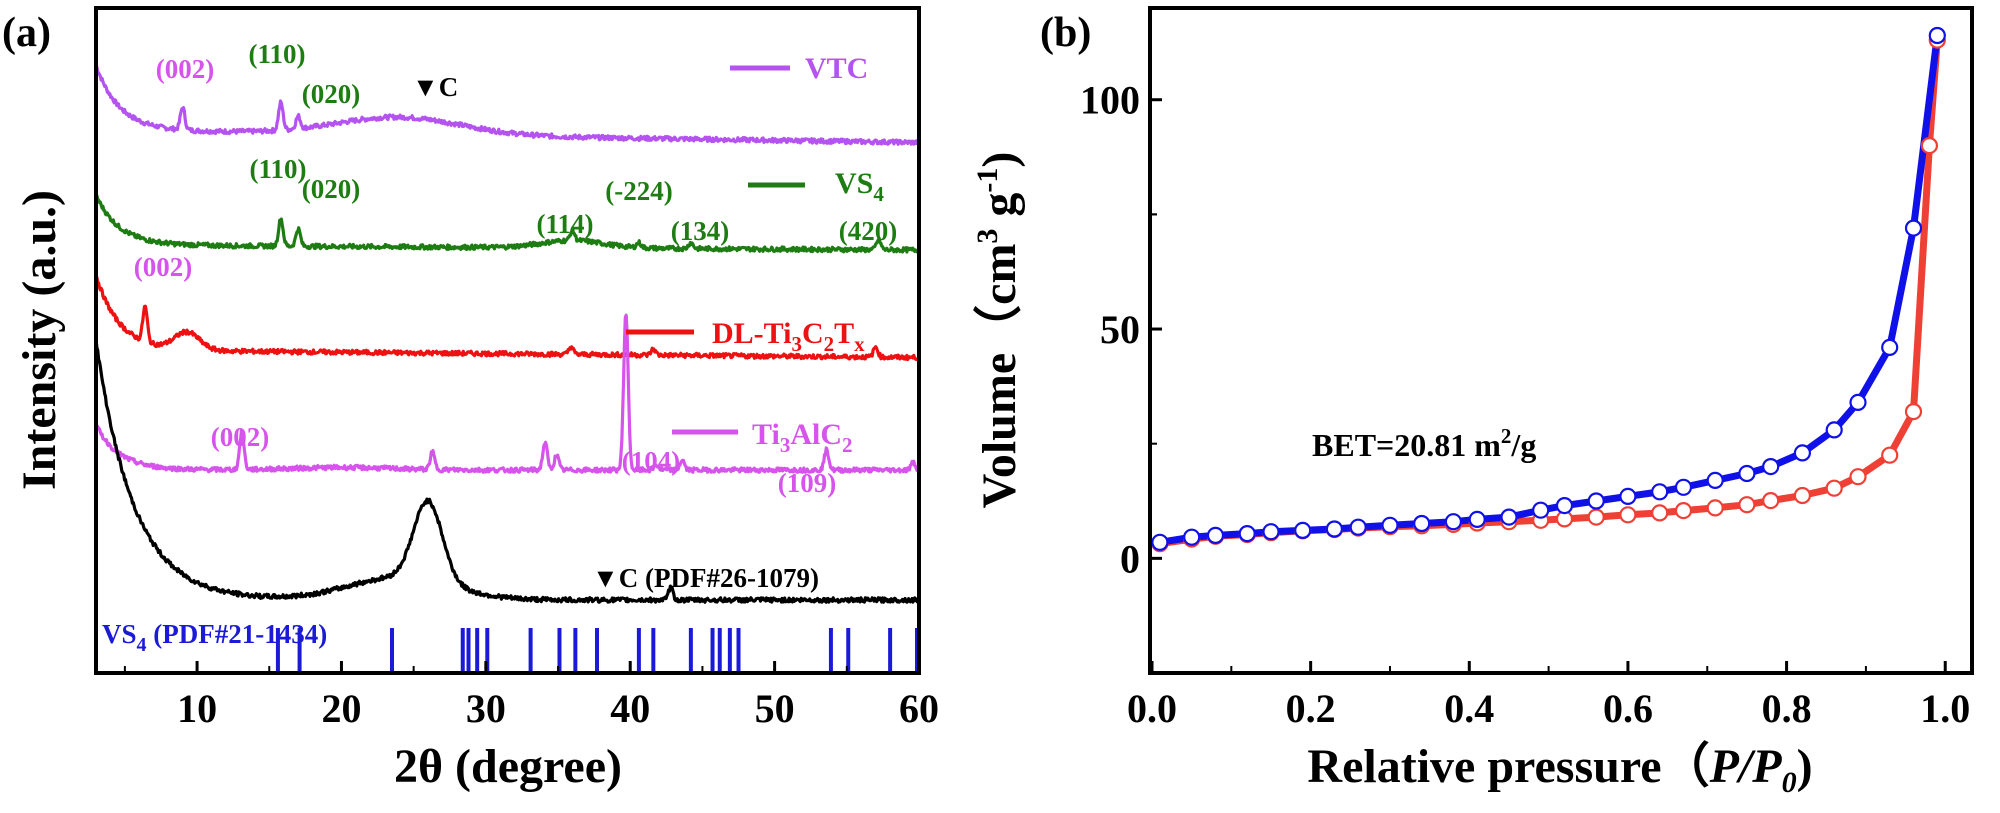  I want to click on legend-dl-ti3c2tx: DL-Ti3C2Tx, so click(745, 336).